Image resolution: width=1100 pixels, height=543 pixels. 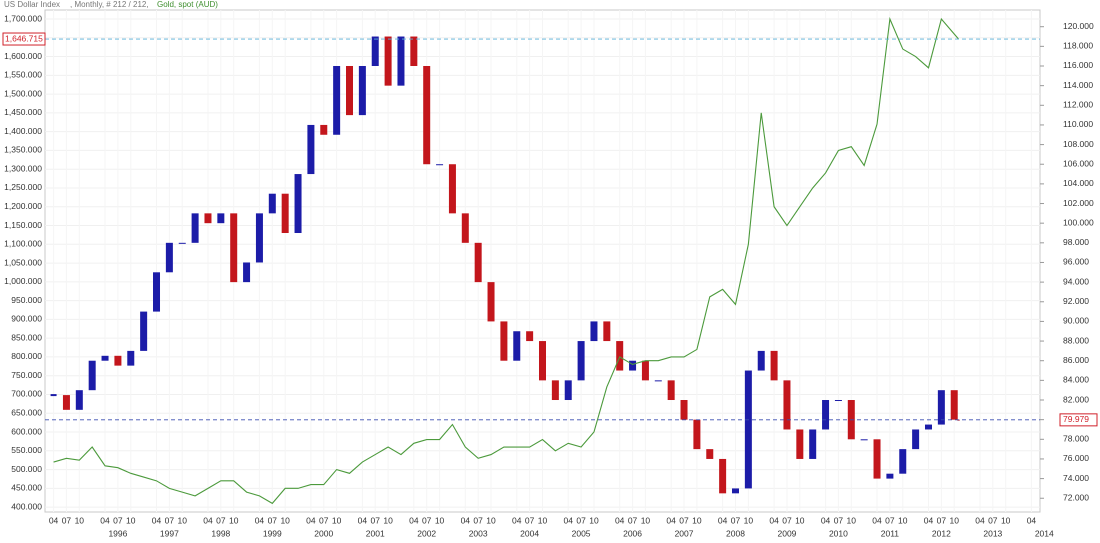 I want to click on y2-tick-label: 72.000, so click(x=1076, y=497).